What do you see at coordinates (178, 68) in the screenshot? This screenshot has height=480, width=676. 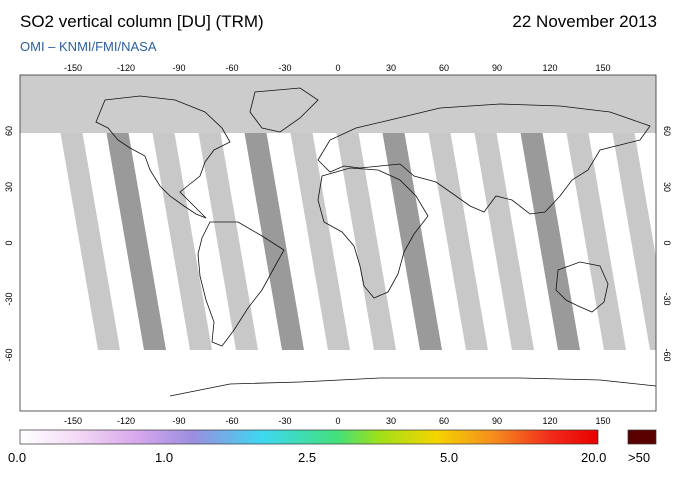 I see `lon-tick-top--90: -90` at bounding box center [178, 68].